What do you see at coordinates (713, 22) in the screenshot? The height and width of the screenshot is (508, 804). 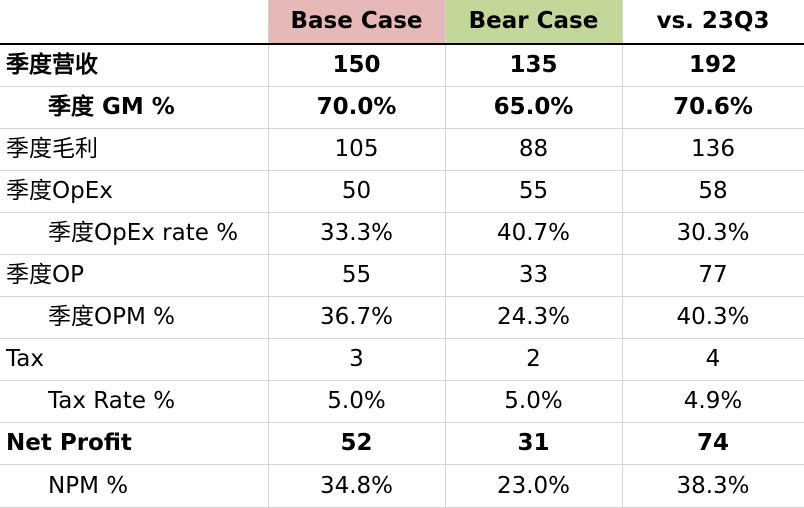 I see `header-vs-23q3: vs. 23Q3` at bounding box center [713, 22].